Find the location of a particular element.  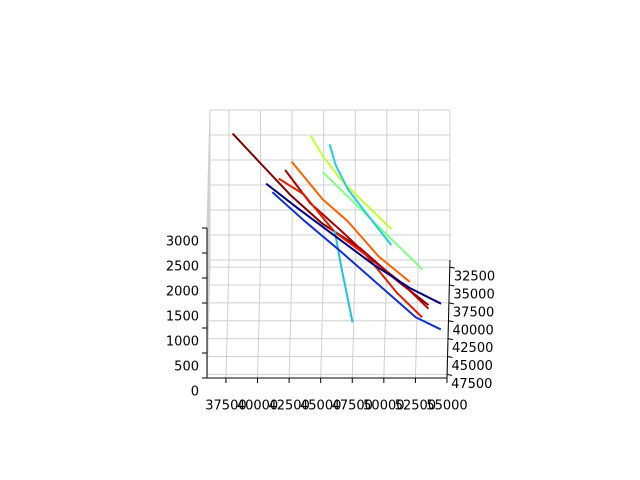

y-tick-label: 47500 is located at coordinates (471, 384).